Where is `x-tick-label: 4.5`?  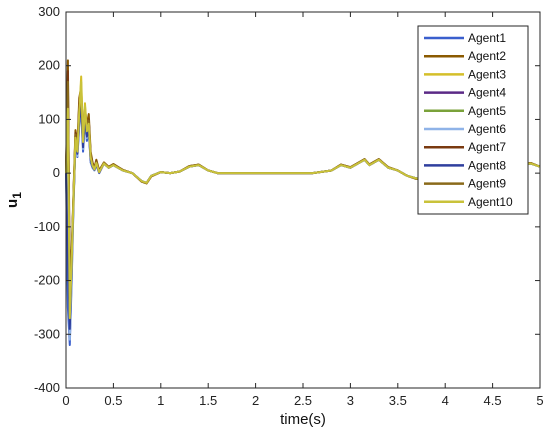 x-tick-label: 4.5 is located at coordinates (493, 400).